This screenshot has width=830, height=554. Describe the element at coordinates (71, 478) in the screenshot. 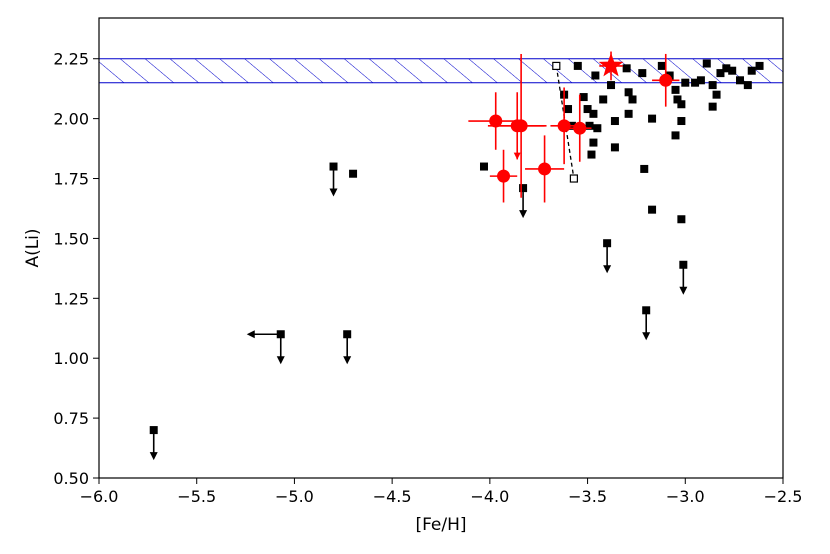

I see `y-tick-label: 0.50` at that location.